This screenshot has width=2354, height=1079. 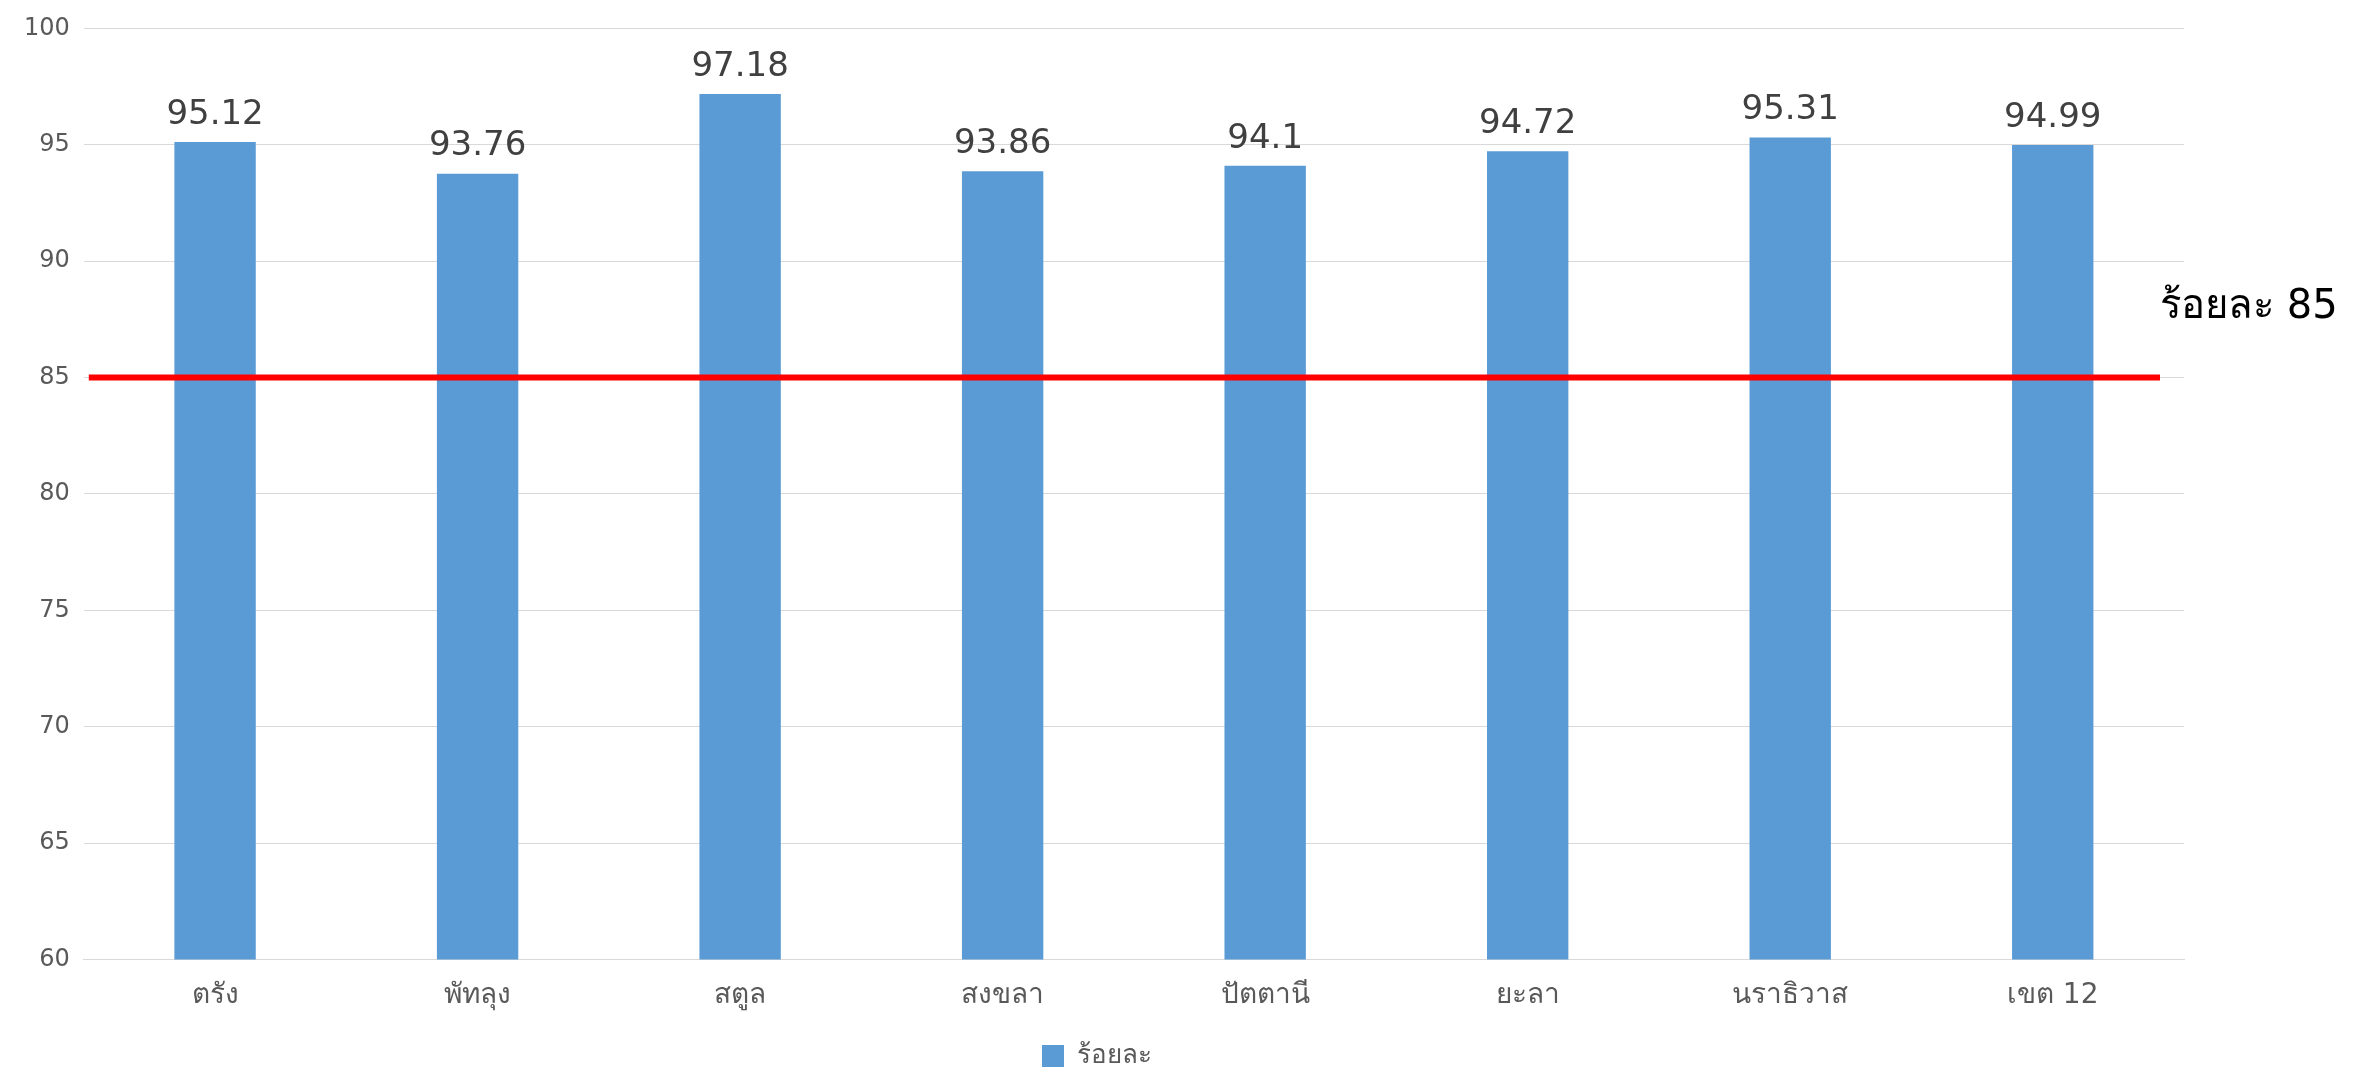 I want to click on data-label: 93.76, so click(x=477, y=143).